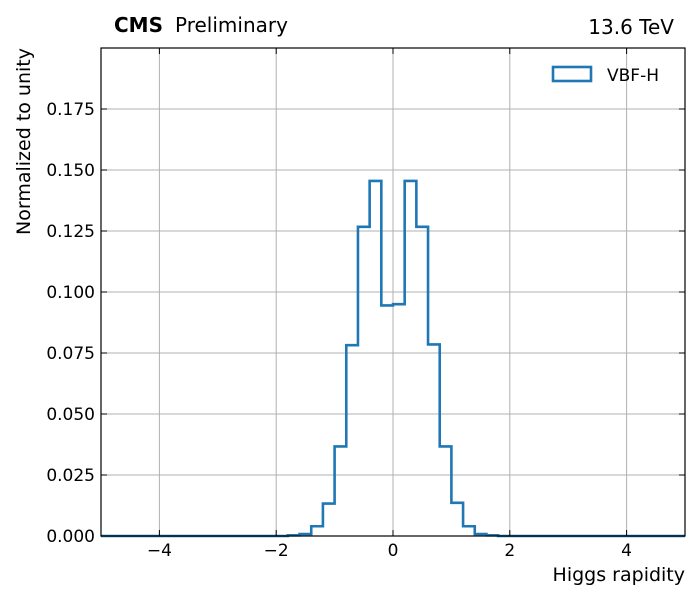  What do you see at coordinates (393, 551) in the screenshot?
I see `x-tick-label: 0` at bounding box center [393, 551].